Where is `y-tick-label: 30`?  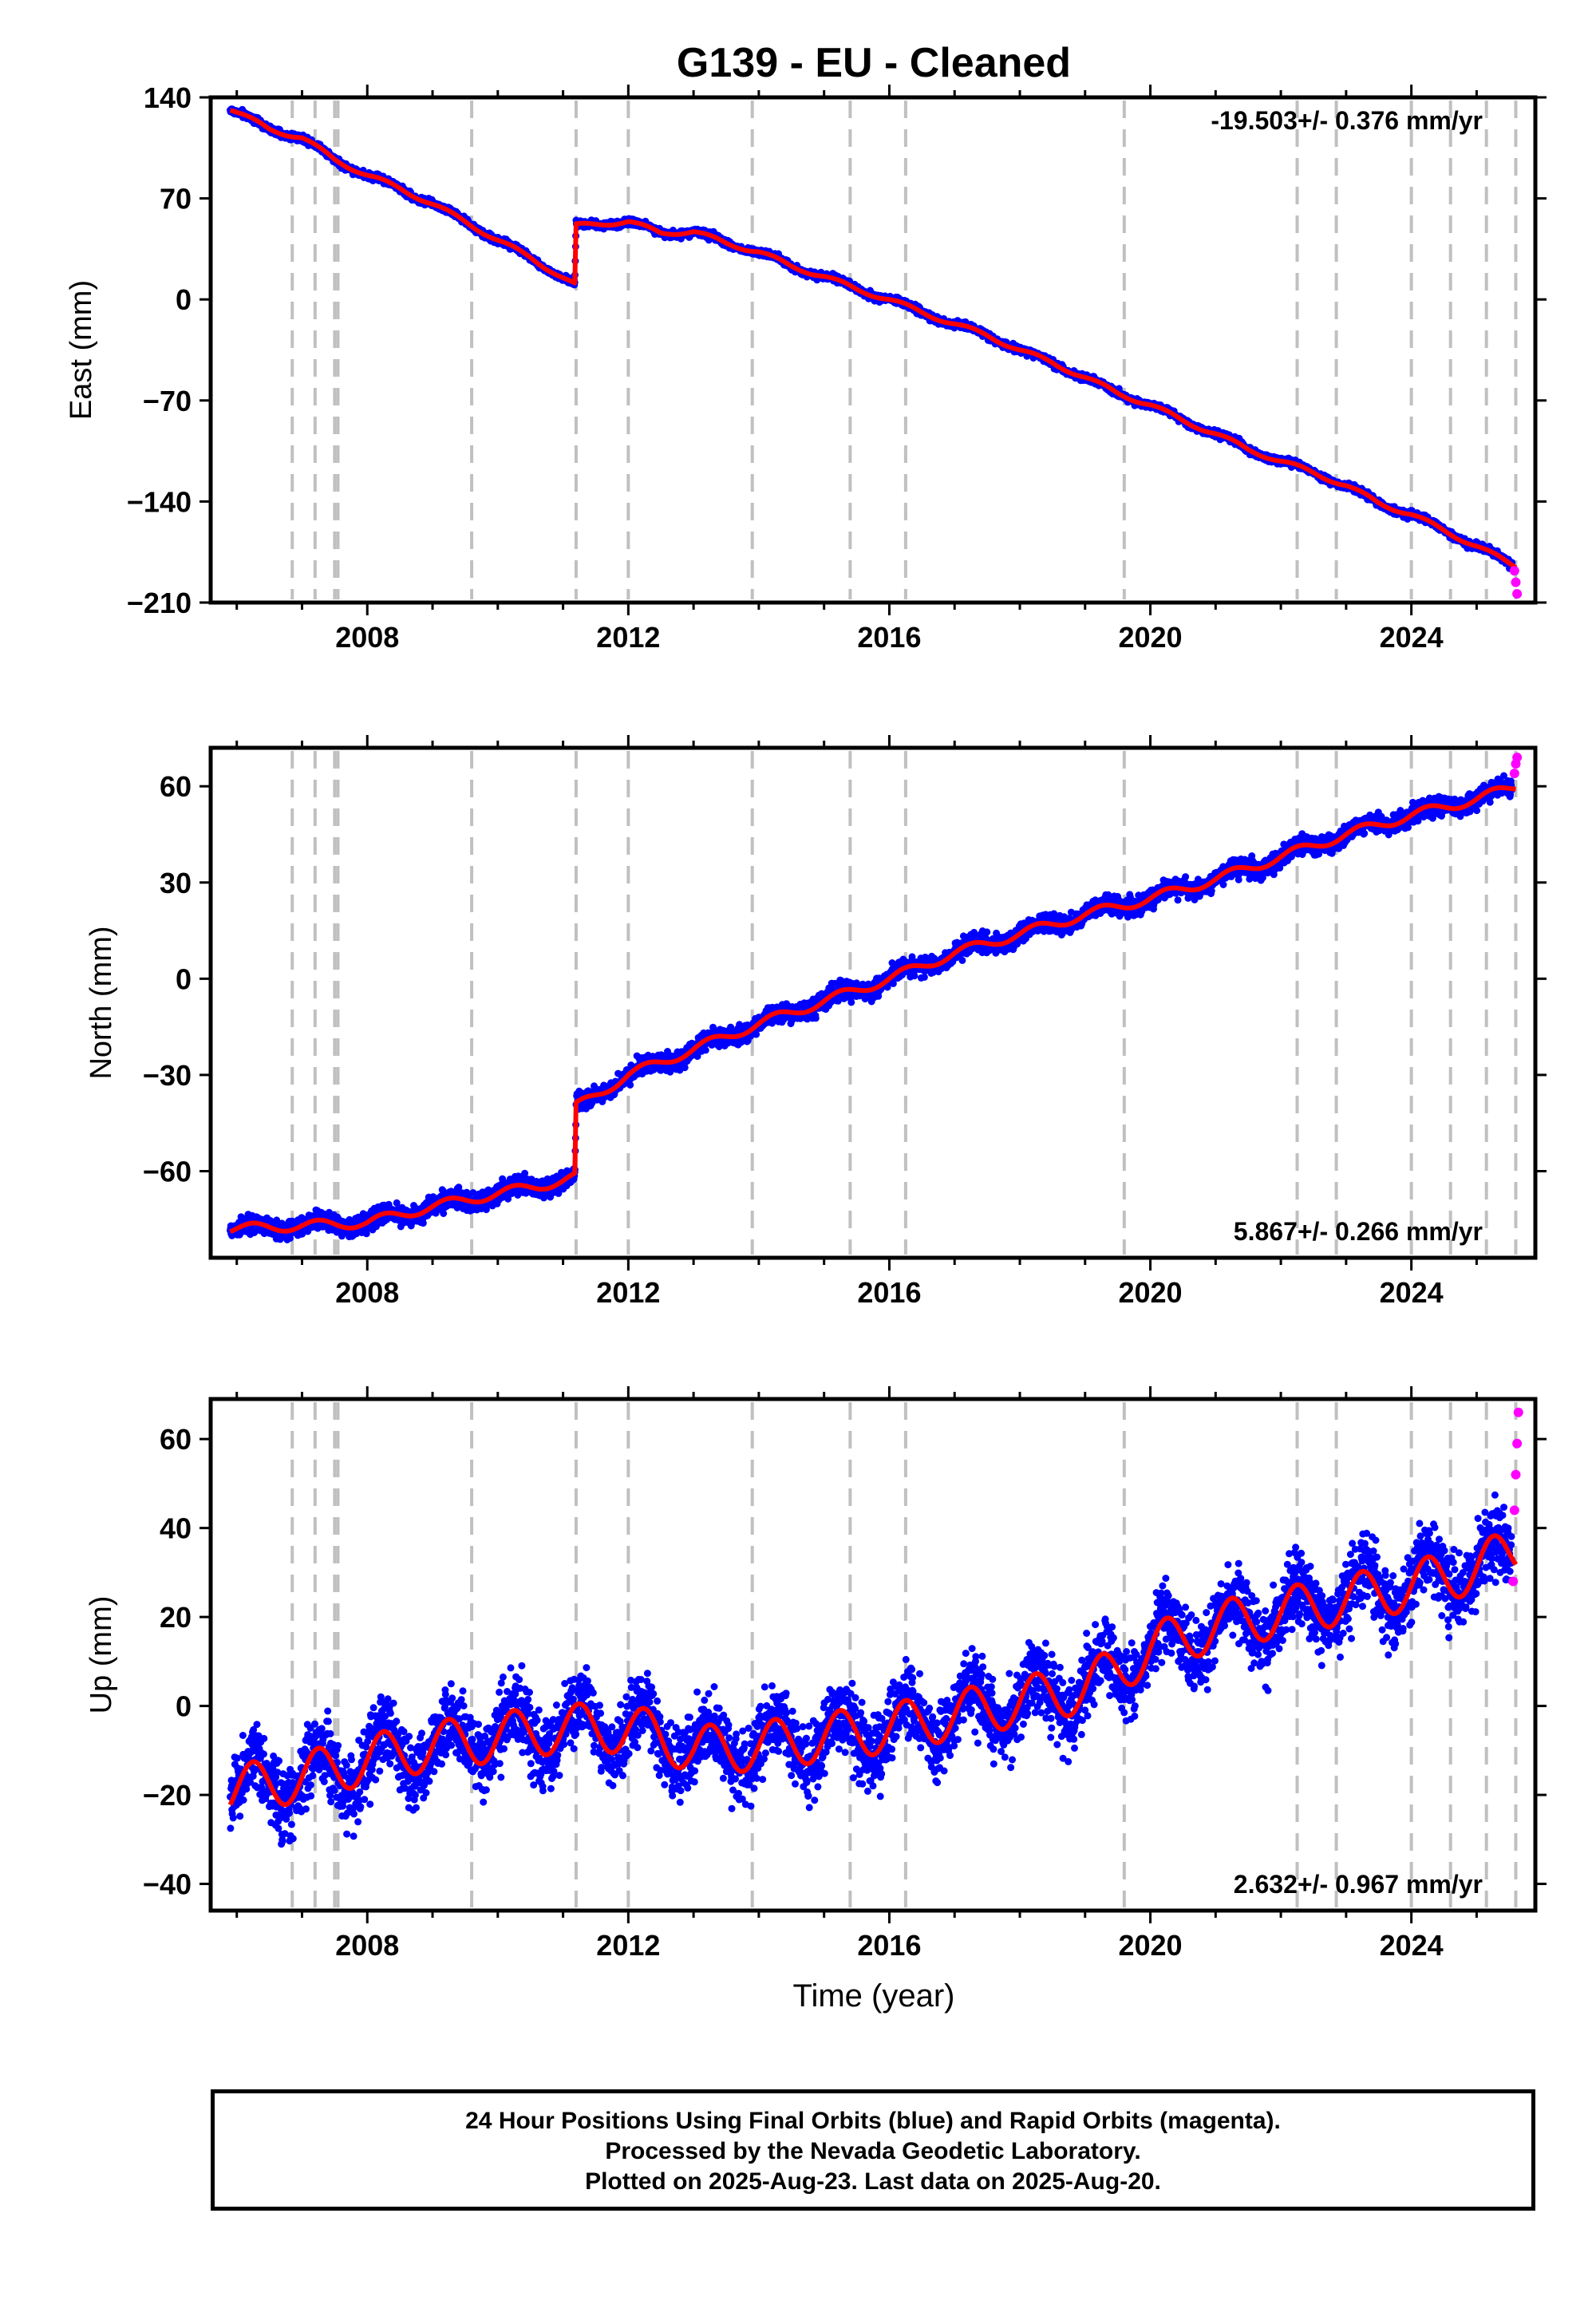 y-tick-label: 30 is located at coordinates (176, 883).